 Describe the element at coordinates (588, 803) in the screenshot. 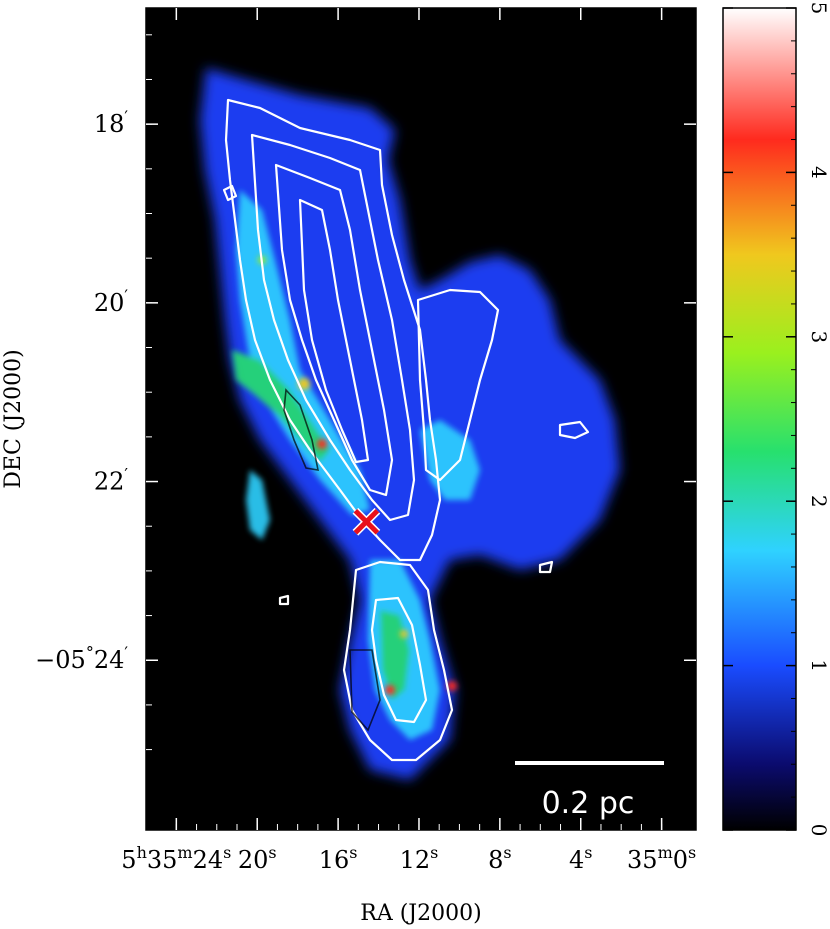

I see `scale-bar-label: 0.2 pc` at that location.